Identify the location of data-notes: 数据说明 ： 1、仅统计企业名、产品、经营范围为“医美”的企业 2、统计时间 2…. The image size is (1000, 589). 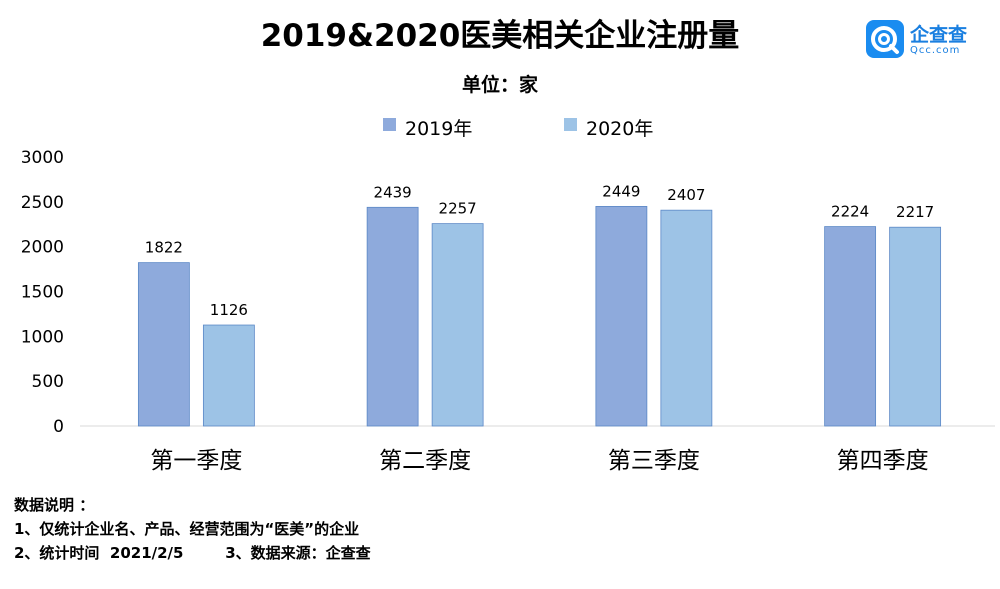
(192, 529).